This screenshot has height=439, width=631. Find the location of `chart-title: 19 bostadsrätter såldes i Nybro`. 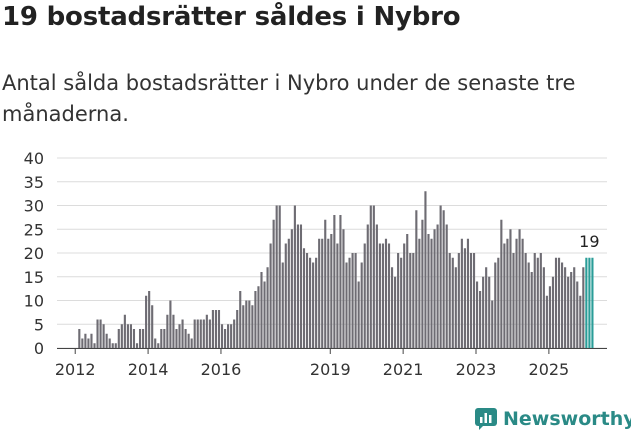

chart-title: 19 bostadsrätter såldes i Nybro is located at coordinates (231, 17).